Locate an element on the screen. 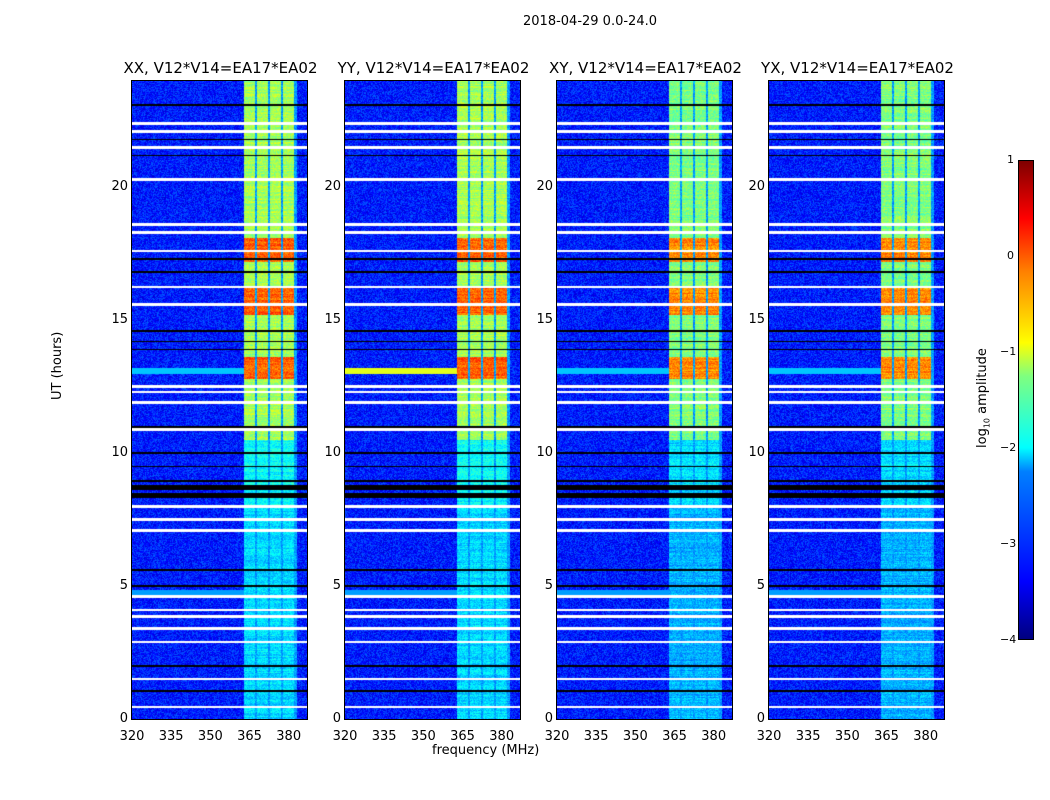 The width and height of the screenshot is (1050, 800). colorbar-tick-label: −2 is located at coordinates (1008, 447).